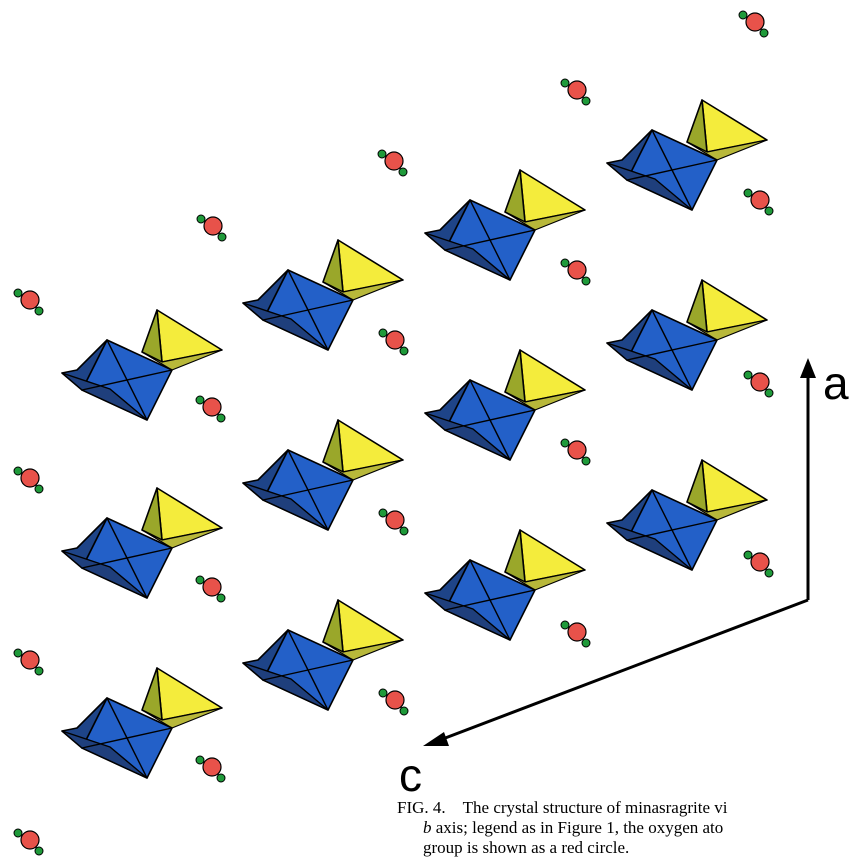 Image resolution: width=856 pixels, height=860 pixels. Describe the element at coordinates (808, 368) in the screenshot. I see `a-axis-arrowhead` at that location.